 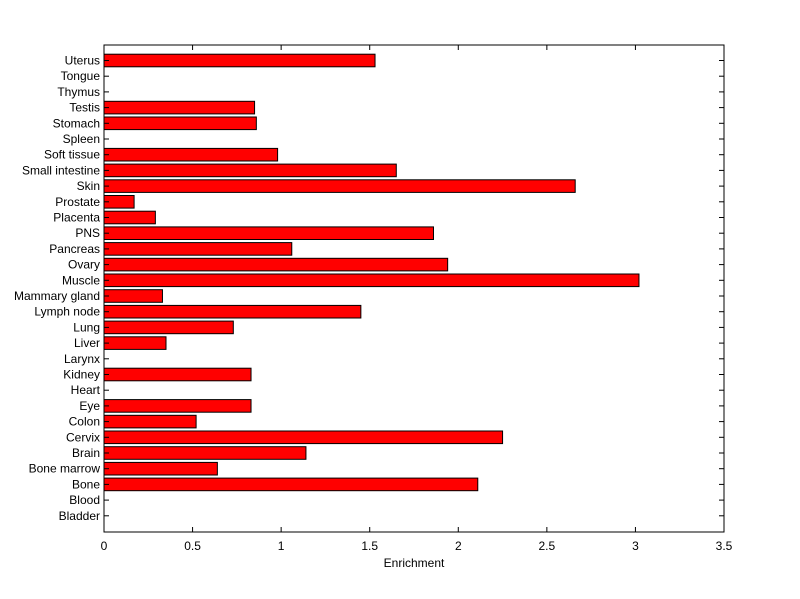 I want to click on bar-cervix, so click(x=303, y=437).